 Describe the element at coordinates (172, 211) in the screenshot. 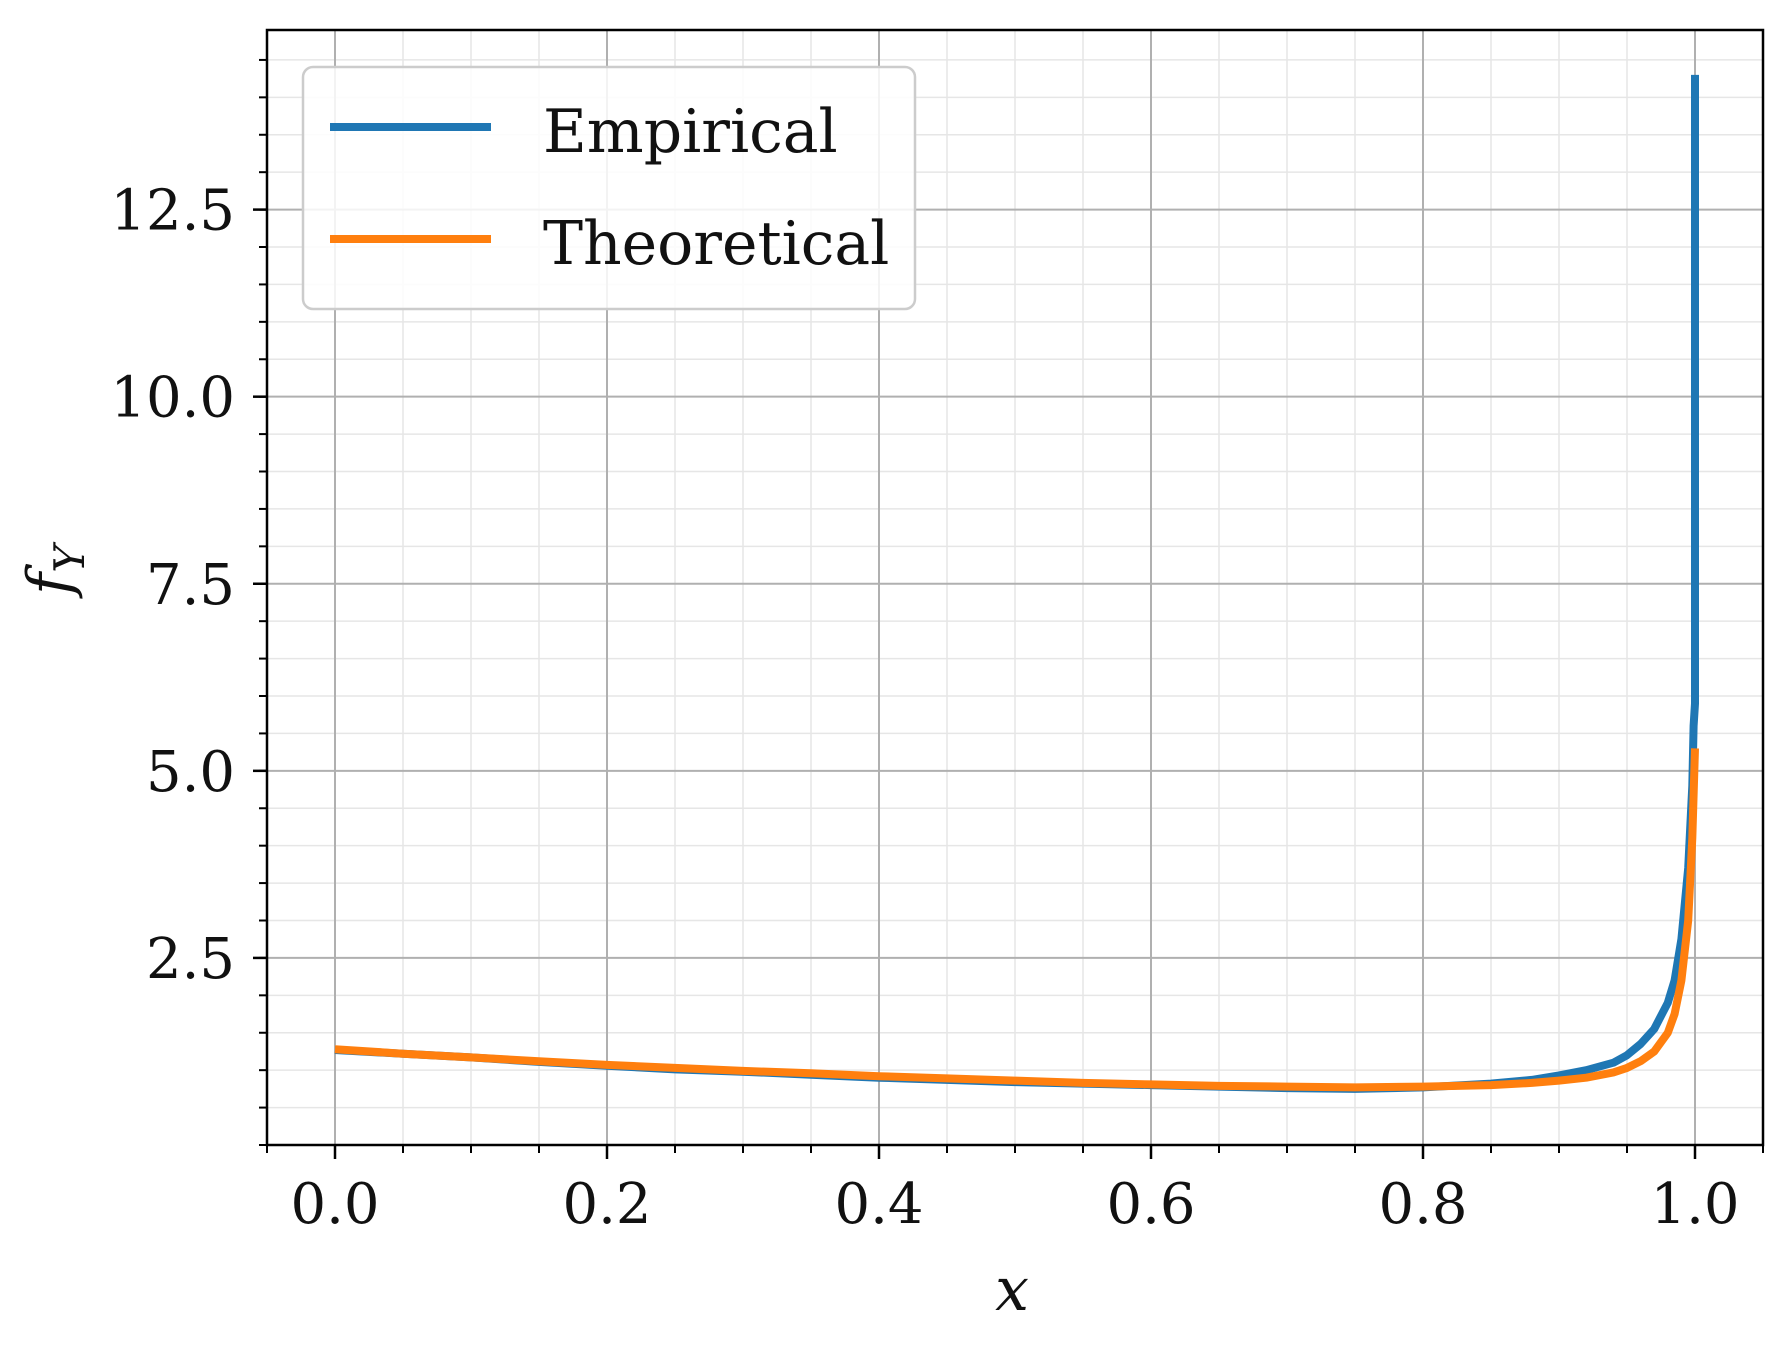

I see `y-tick-label: 12.5` at that location.